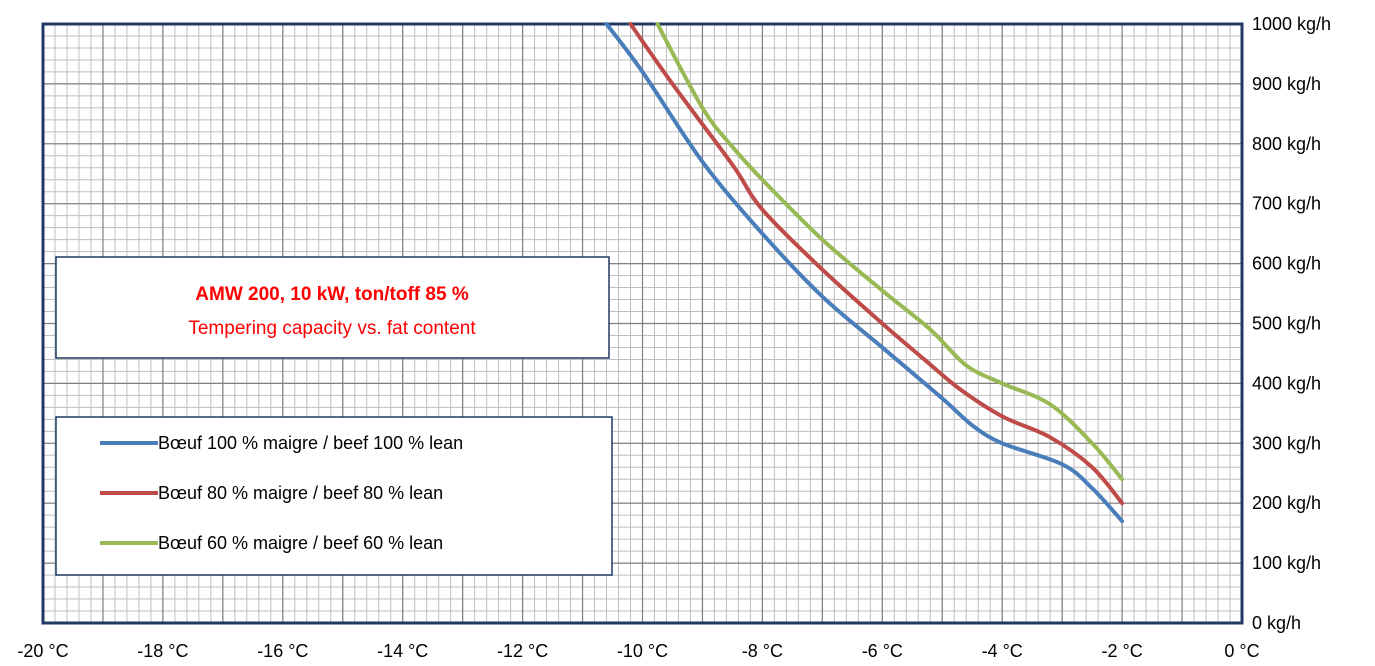 Image resolution: width=1375 pixels, height=666 pixels. Describe the element at coordinates (162, 651) in the screenshot. I see `x-tick-label: -18 °C` at that location.